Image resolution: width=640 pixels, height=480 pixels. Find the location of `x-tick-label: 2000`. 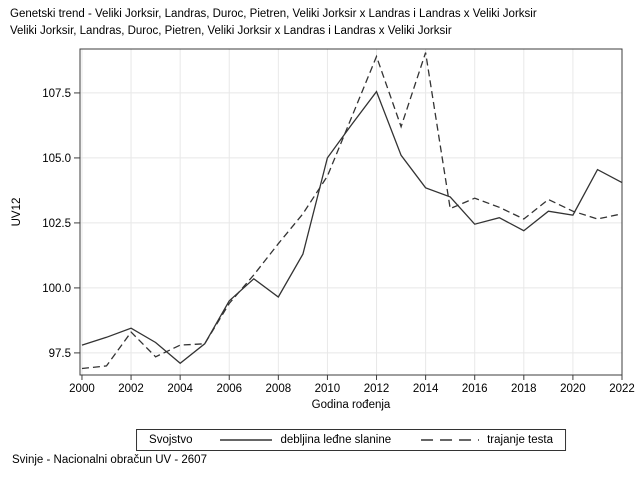

x-tick-label: 2000 is located at coordinates (82, 389).